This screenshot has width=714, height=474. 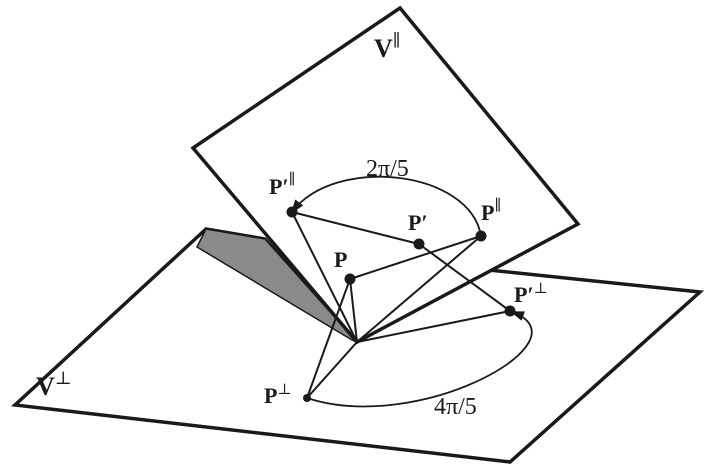 What do you see at coordinates (328, 338) in the screenshot?
I see `line-p-p-perp` at bounding box center [328, 338].